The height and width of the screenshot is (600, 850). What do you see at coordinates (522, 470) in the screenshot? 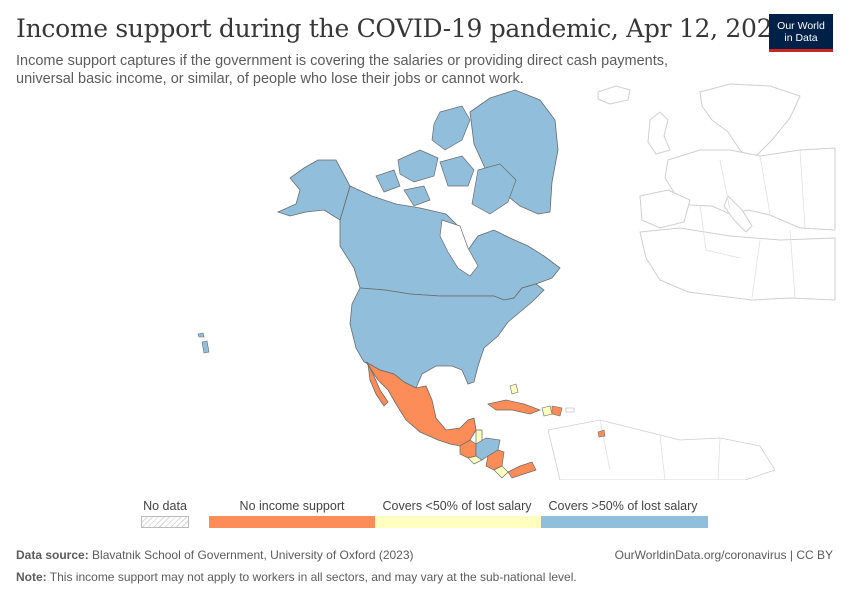
I see `country-panama` at bounding box center [522, 470].